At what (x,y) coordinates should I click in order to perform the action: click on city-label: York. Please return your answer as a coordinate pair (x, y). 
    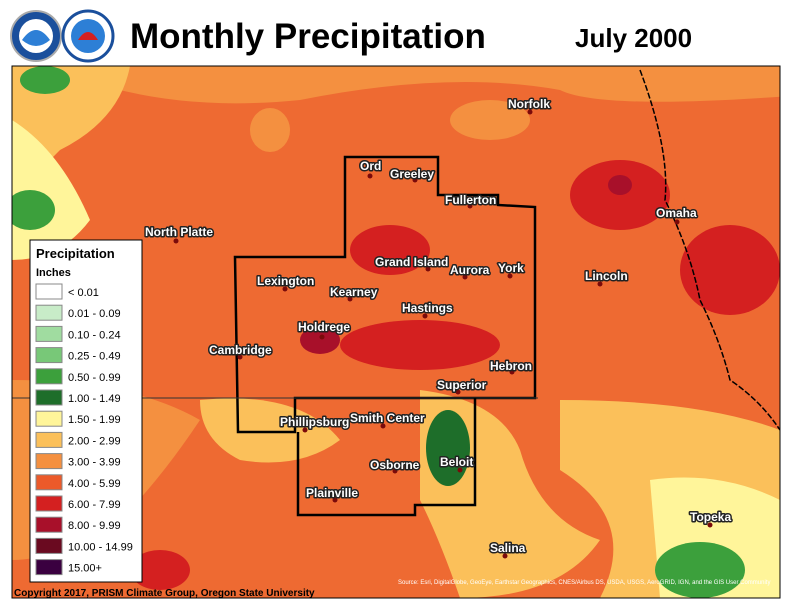
    Looking at the image, I should click on (511, 268).